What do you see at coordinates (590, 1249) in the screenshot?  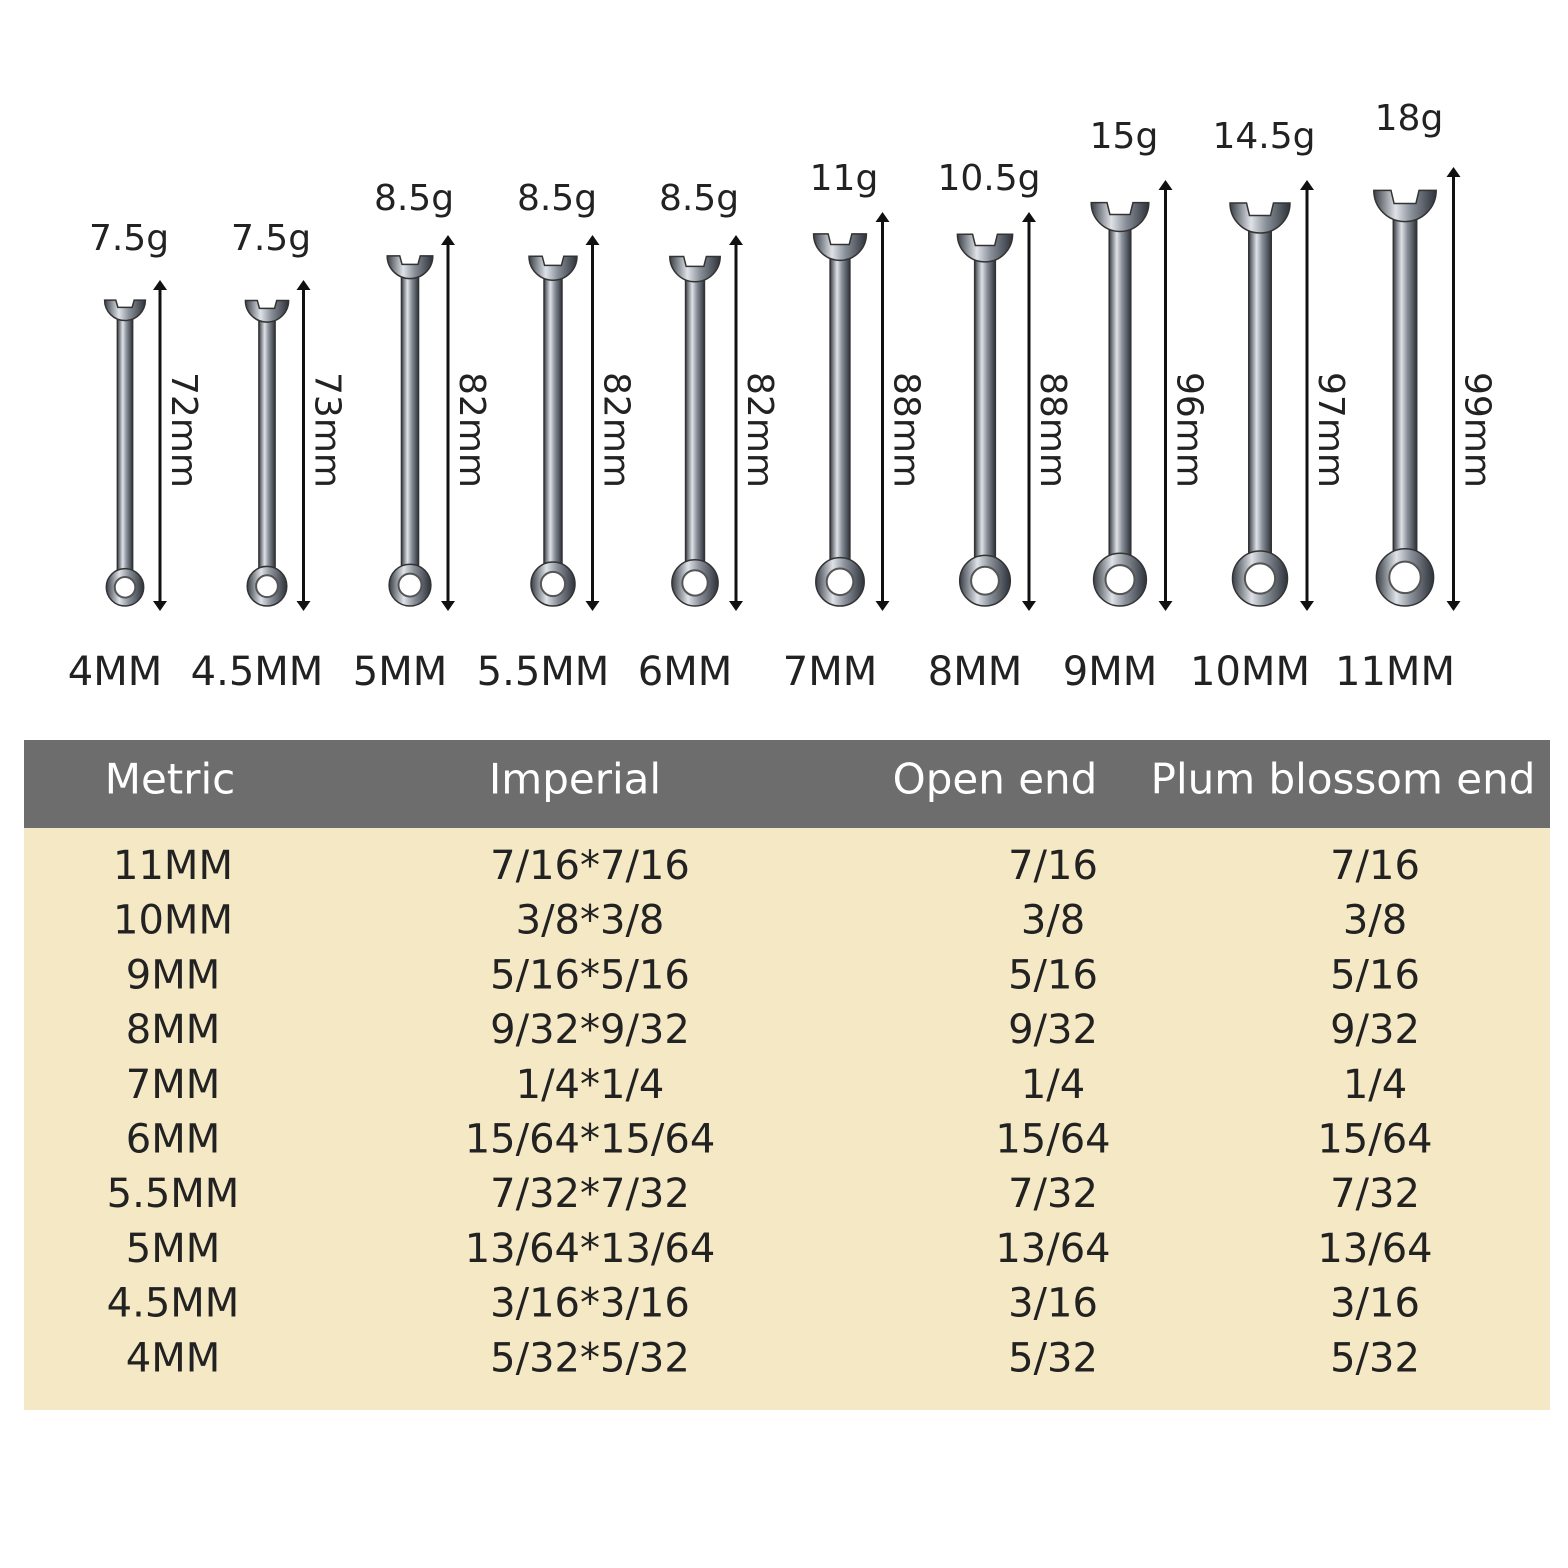 I see `table-cell: 13/64*13/64` at bounding box center [590, 1249].